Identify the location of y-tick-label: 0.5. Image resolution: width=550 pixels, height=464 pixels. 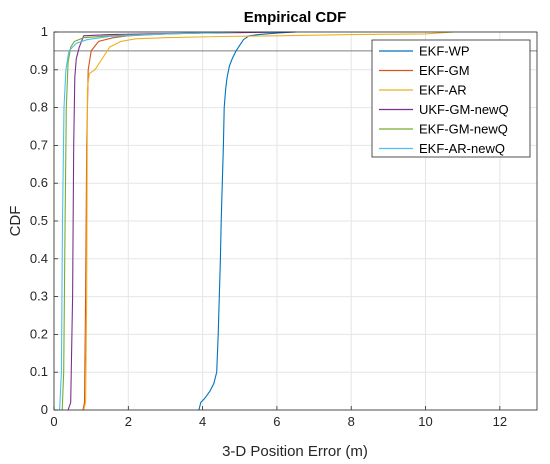
(39, 220).